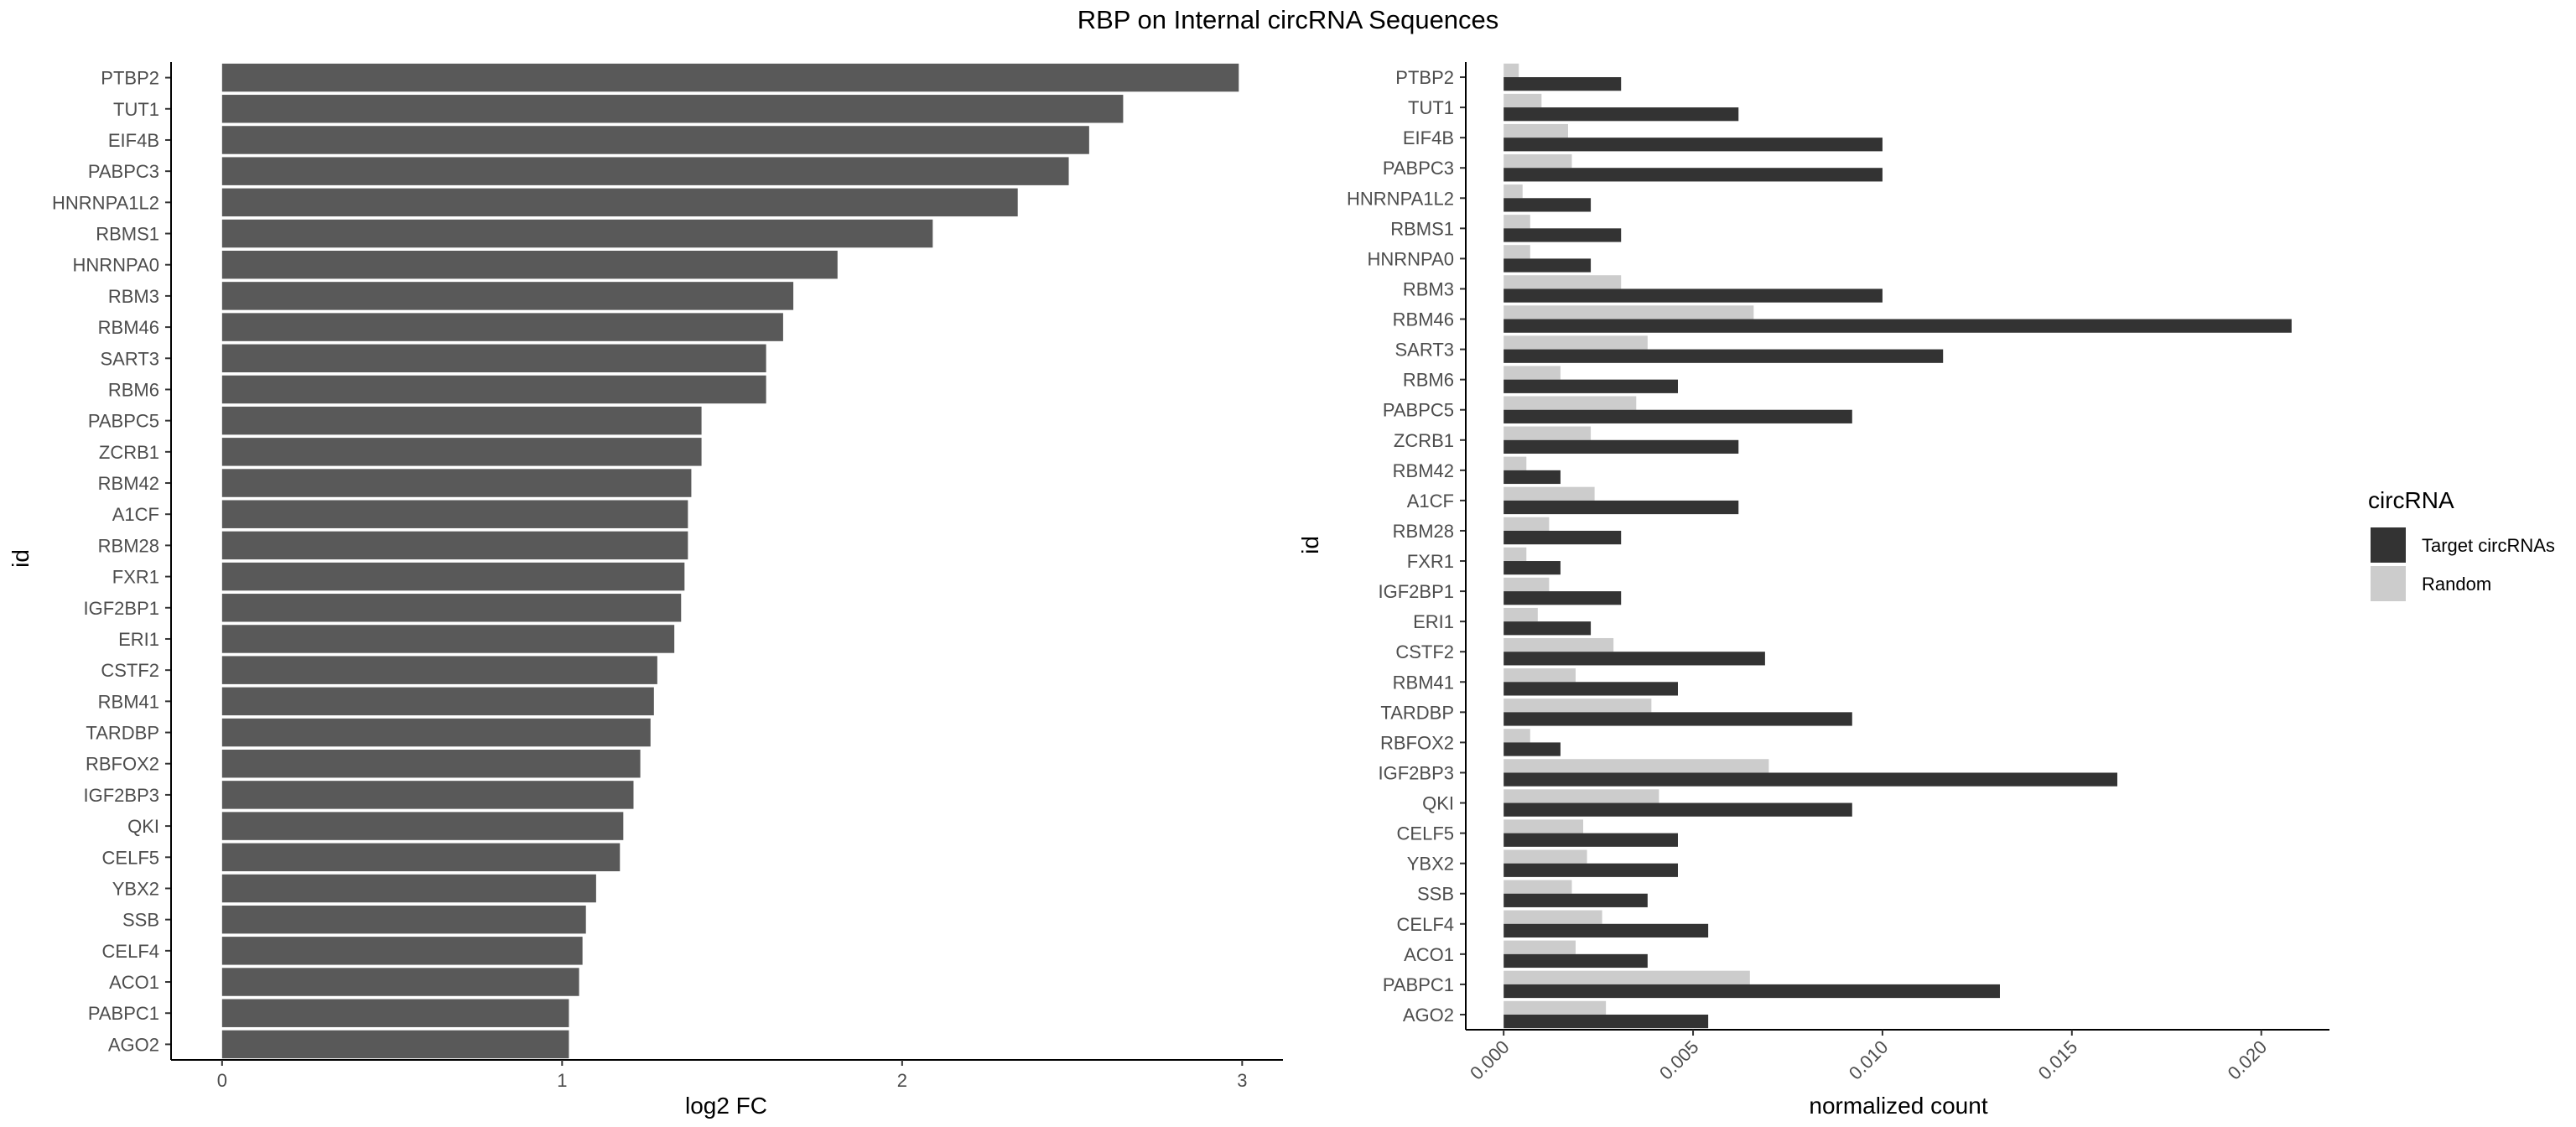 The image size is (2576, 1127). Describe the element at coordinates (437, 701) in the screenshot. I see `bar-rbm41` at that location.